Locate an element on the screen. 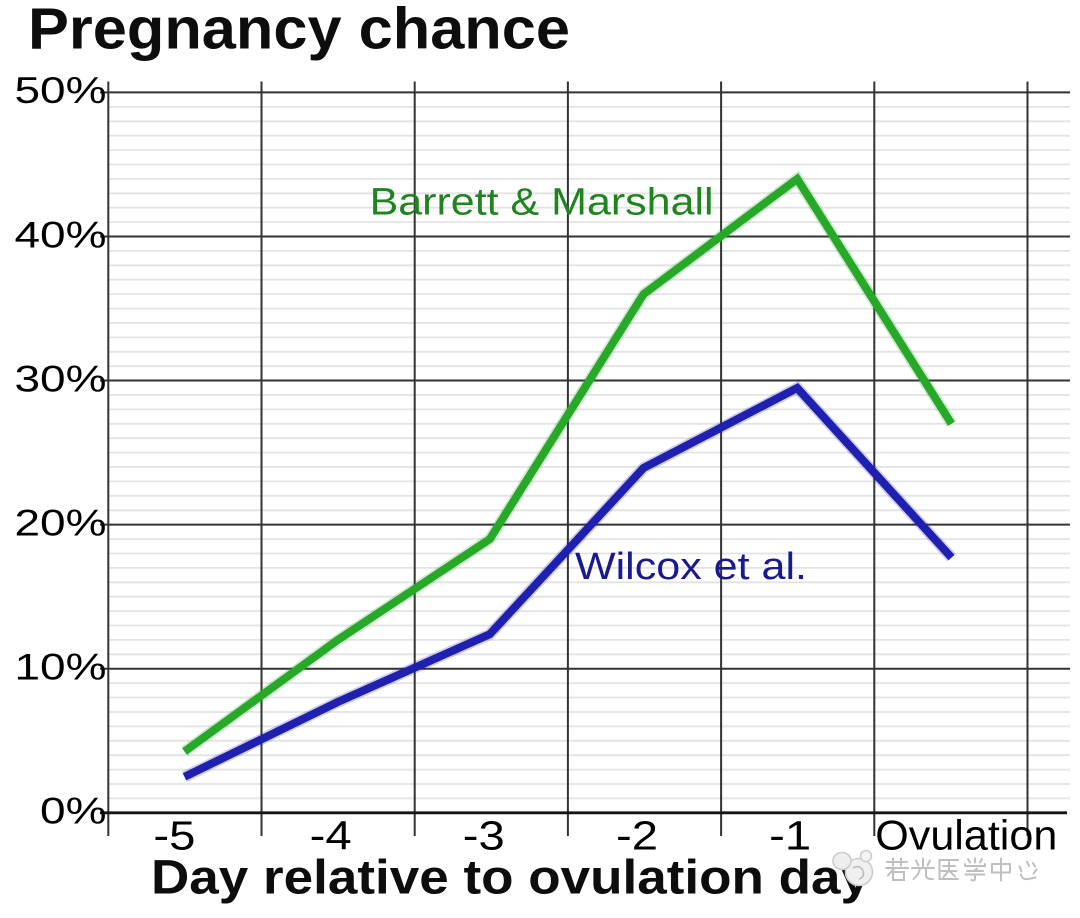  svg-text: Day relative to ovulation day is located at coordinates (510, 878).